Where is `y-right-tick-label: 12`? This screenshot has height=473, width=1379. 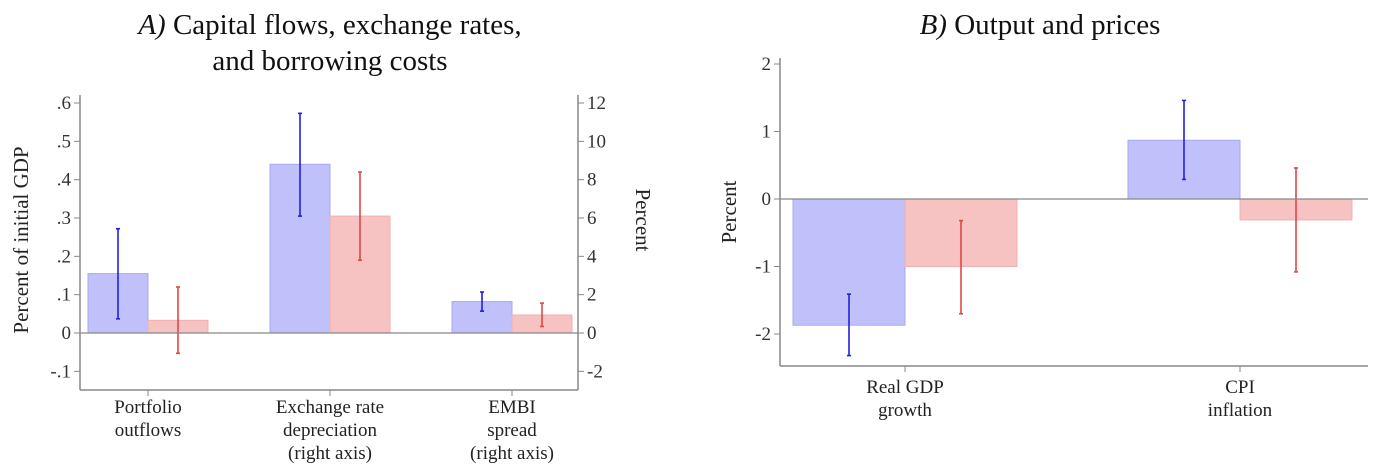 y-right-tick-label: 12 is located at coordinates (596, 103).